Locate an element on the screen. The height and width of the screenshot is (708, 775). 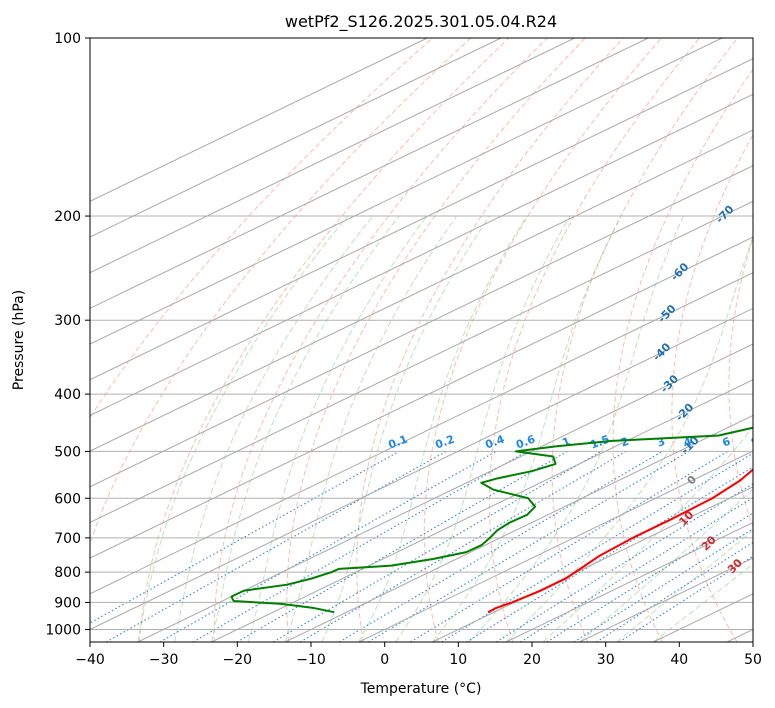
mixing-ratio-labels: 0.10.20.40.611.52346810131620253036 is located at coordinates (574, 442).